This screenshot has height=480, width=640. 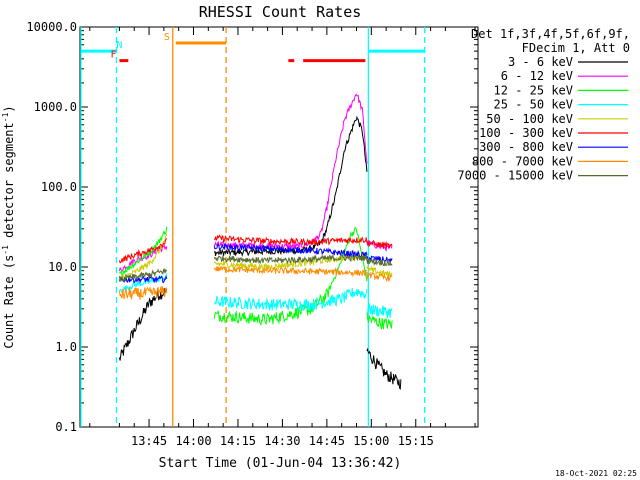 I want to click on legend-header-line-1: Det 1f,3f,4f,5f,6f,9f,, so click(x=550, y=34).